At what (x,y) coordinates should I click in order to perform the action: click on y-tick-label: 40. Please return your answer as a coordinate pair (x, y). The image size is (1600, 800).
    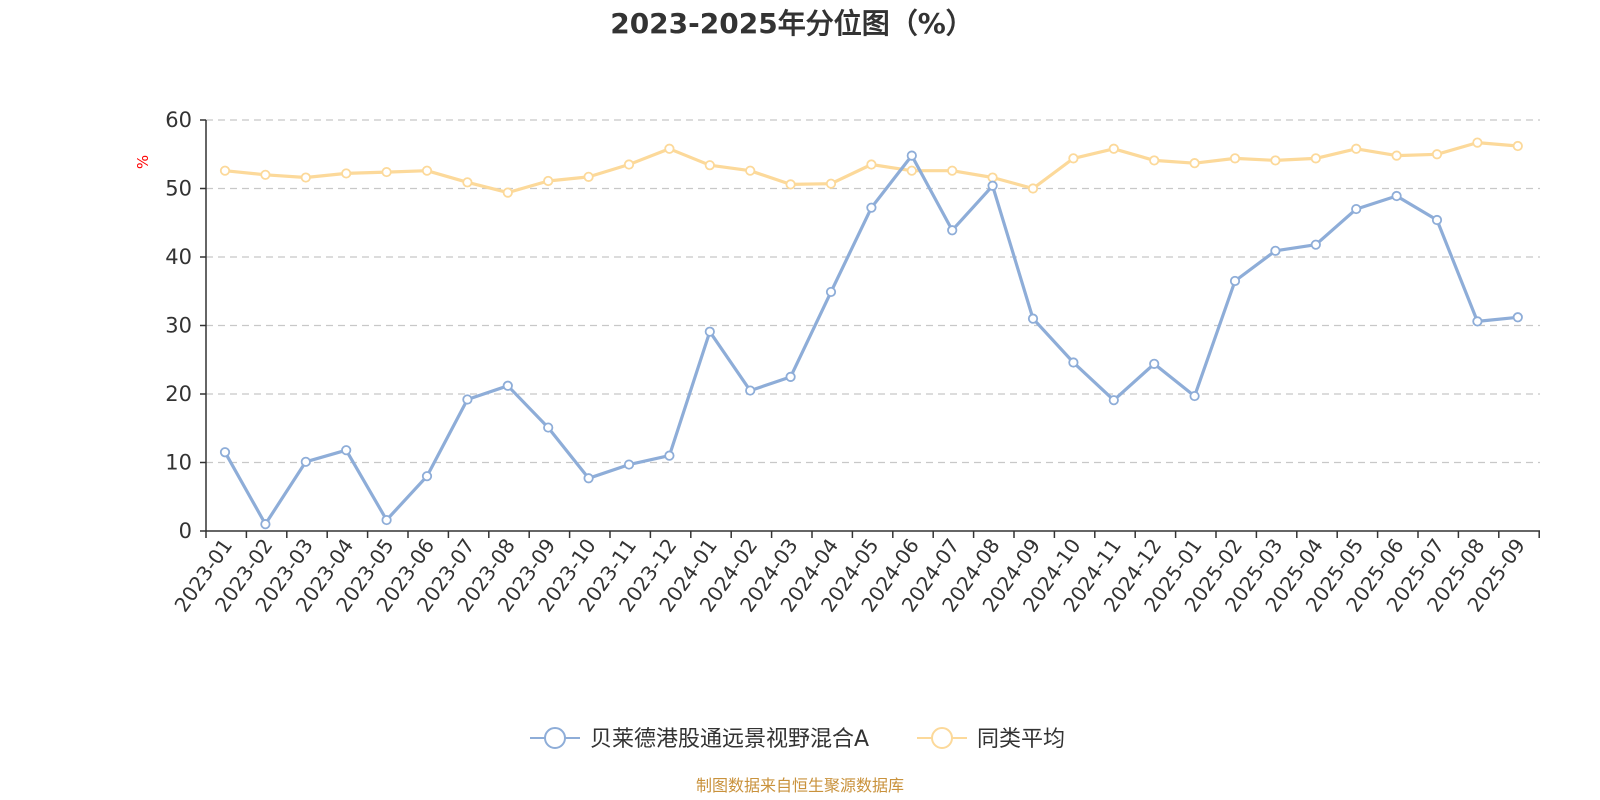
    Looking at the image, I should click on (178, 257).